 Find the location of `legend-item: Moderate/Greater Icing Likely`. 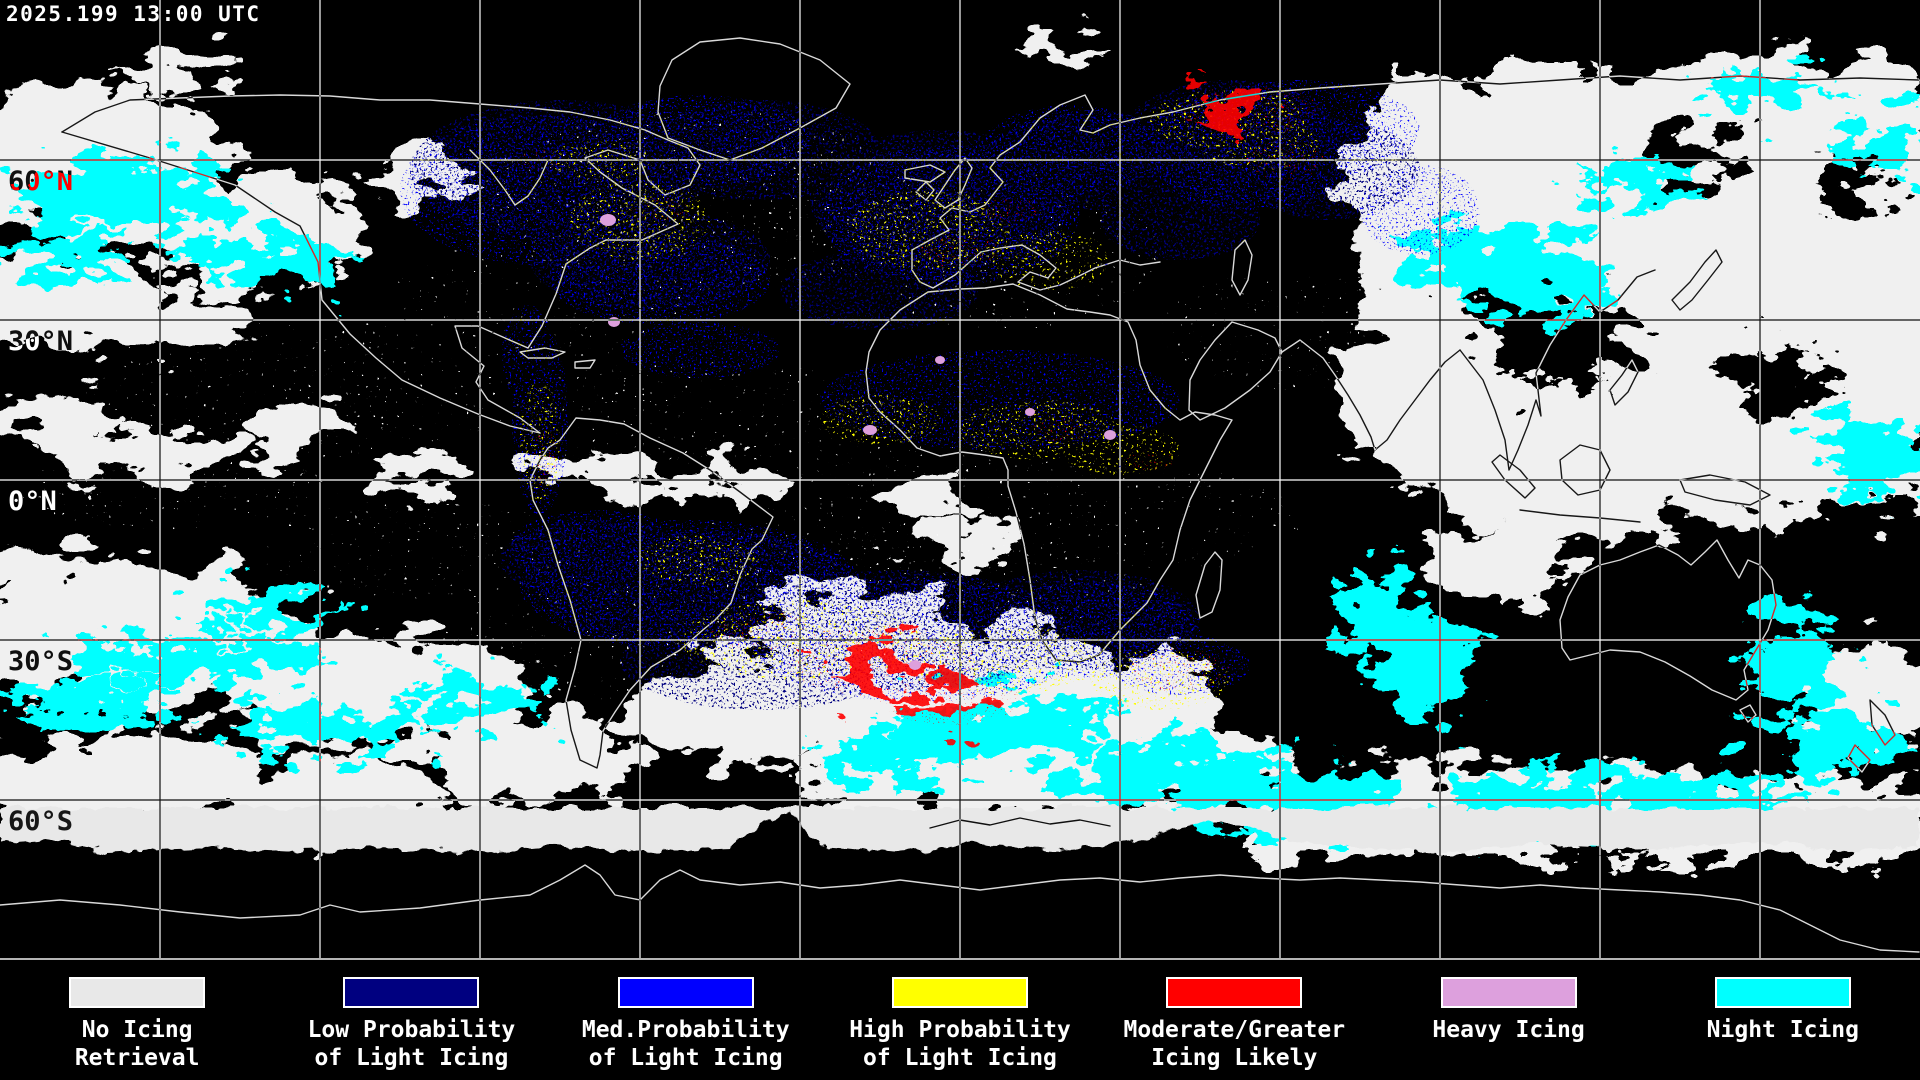

legend-item: Moderate/Greater Icing Likely is located at coordinates (1234, 1020).